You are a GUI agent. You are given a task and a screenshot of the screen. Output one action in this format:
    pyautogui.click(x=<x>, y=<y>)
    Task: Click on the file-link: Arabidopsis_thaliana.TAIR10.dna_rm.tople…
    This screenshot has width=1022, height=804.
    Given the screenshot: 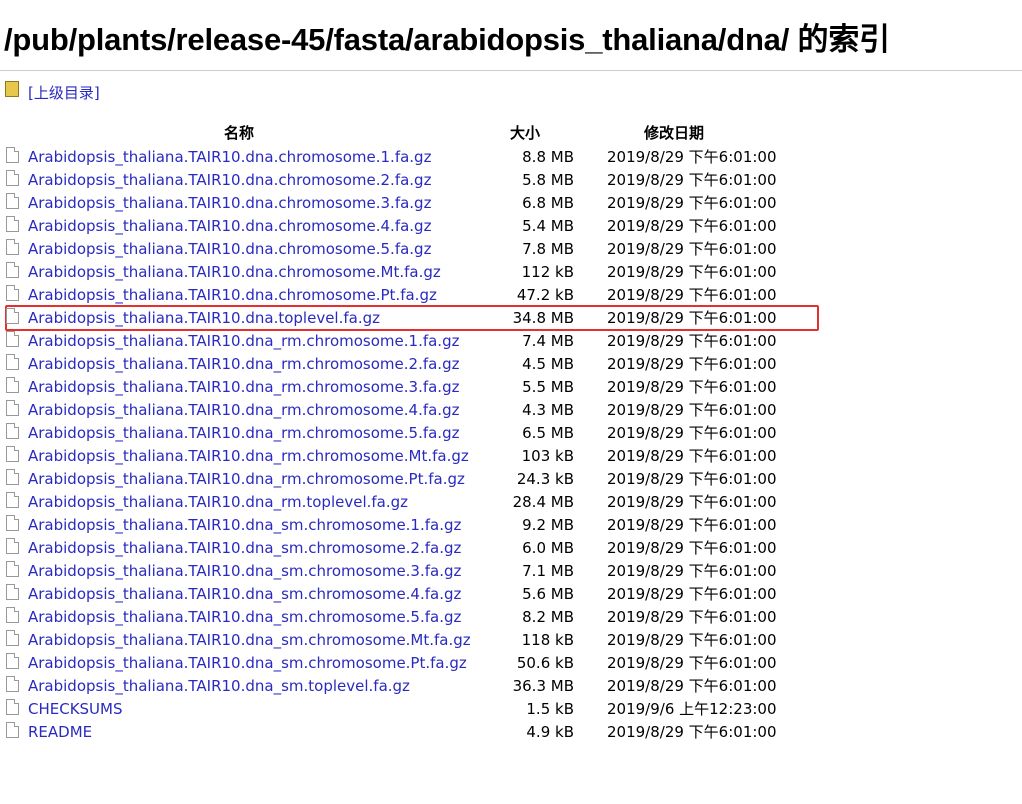 What is the action you would take?
    pyautogui.click(x=218, y=502)
    